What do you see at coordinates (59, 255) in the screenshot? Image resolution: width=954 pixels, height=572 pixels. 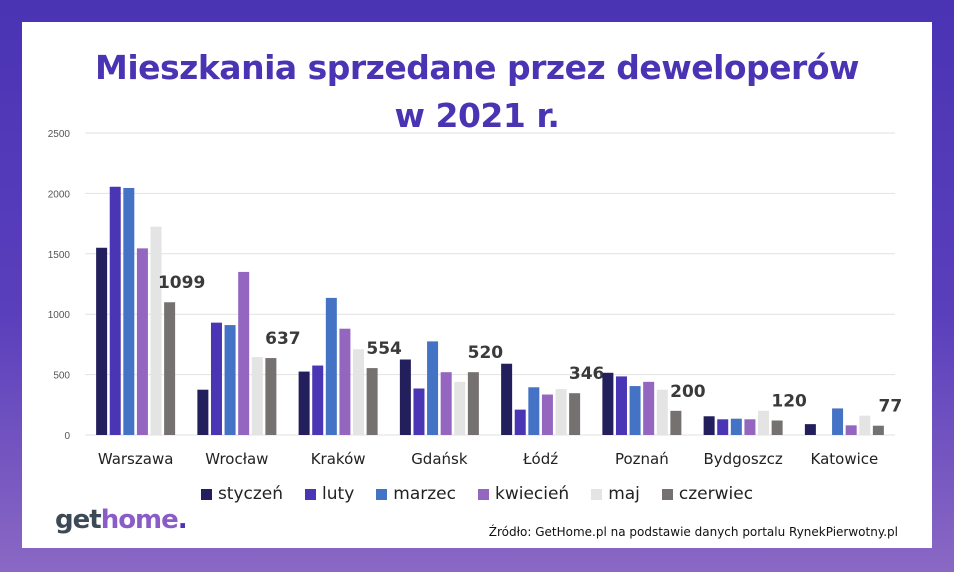 I see `y-tick-label: 1500` at bounding box center [59, 255].